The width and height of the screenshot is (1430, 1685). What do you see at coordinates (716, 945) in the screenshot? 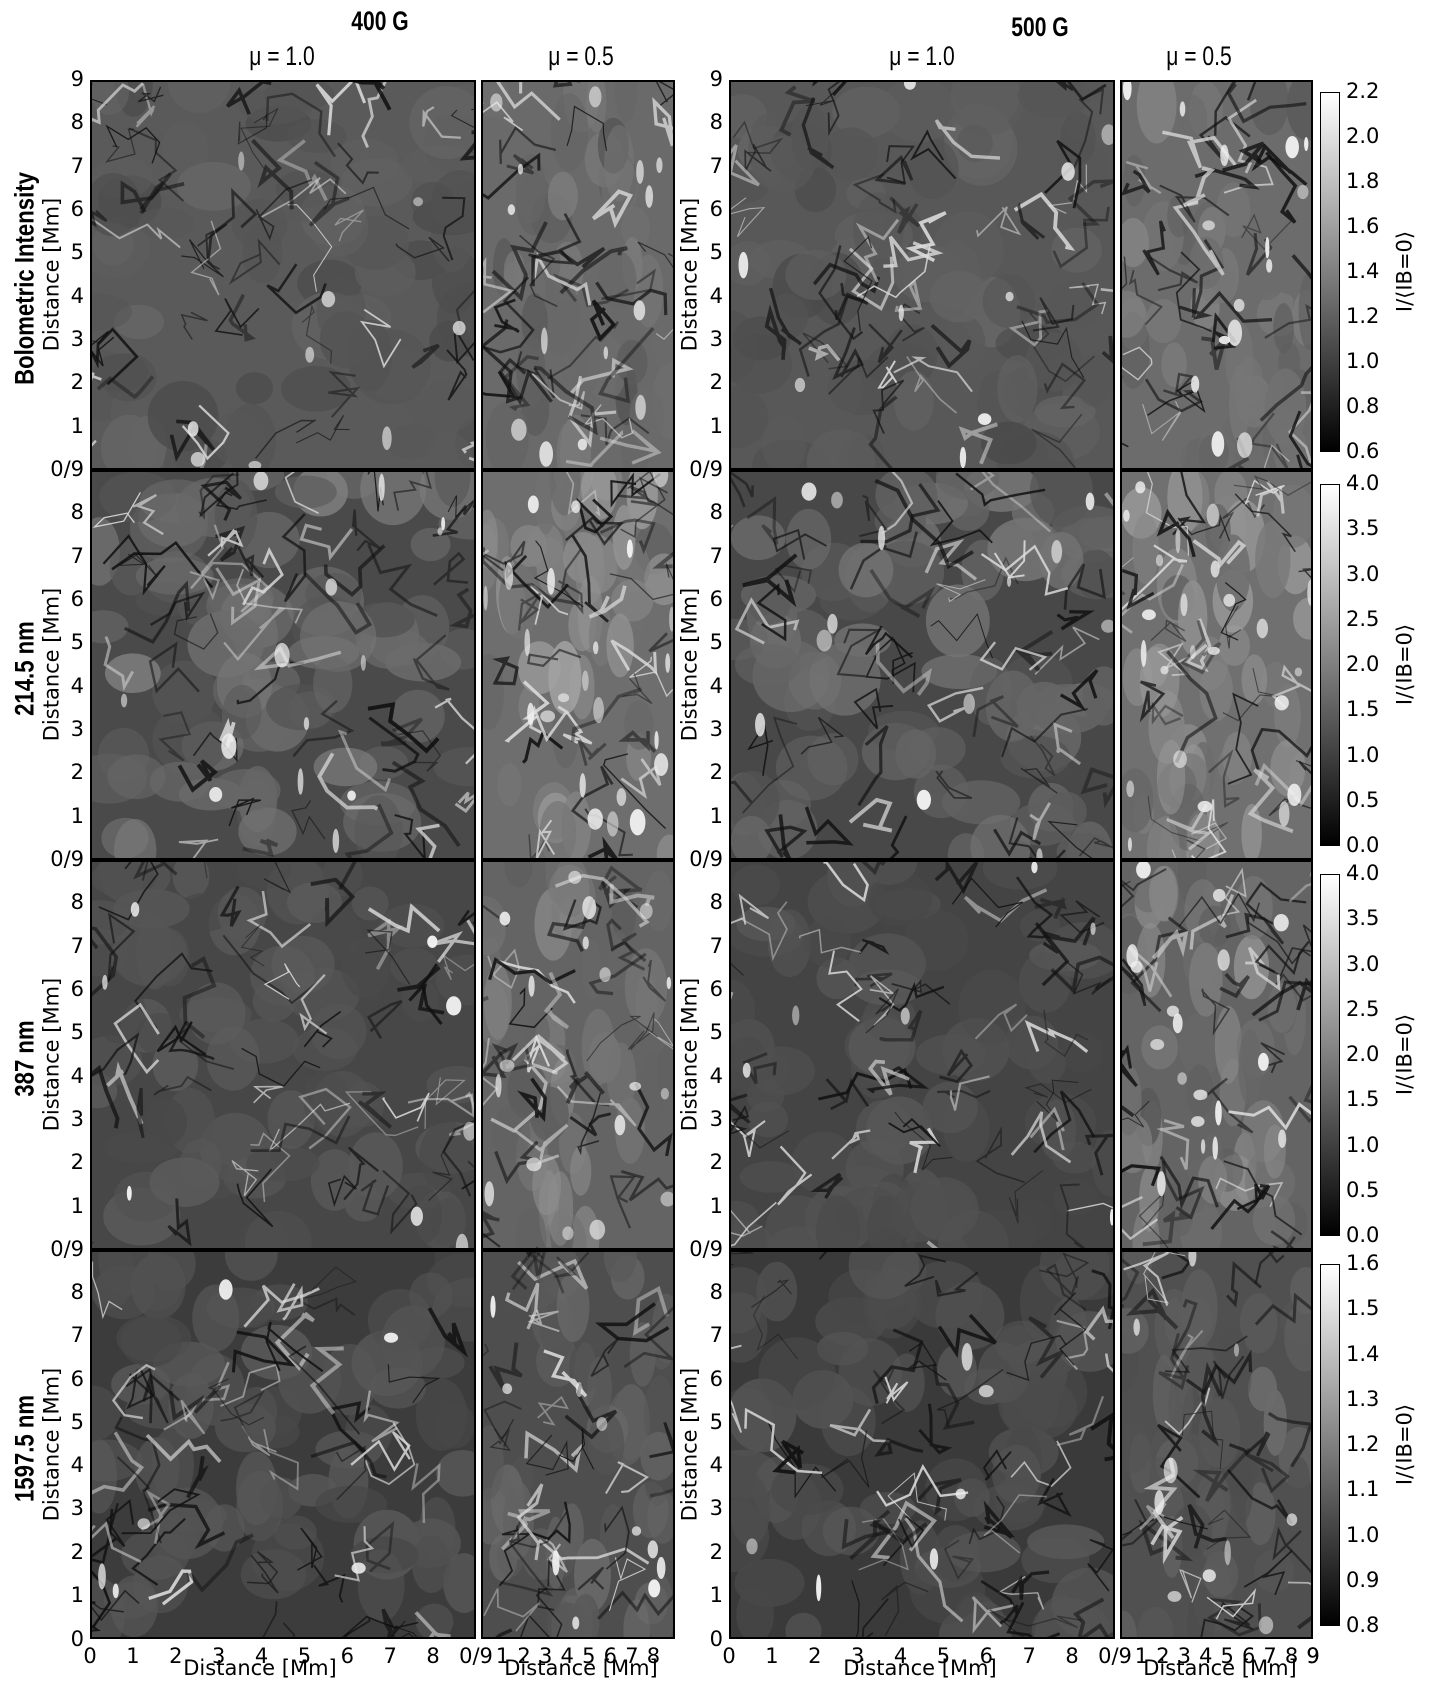
I see `y-tick-1-2-7: 7` at bounding box center [716, 945].